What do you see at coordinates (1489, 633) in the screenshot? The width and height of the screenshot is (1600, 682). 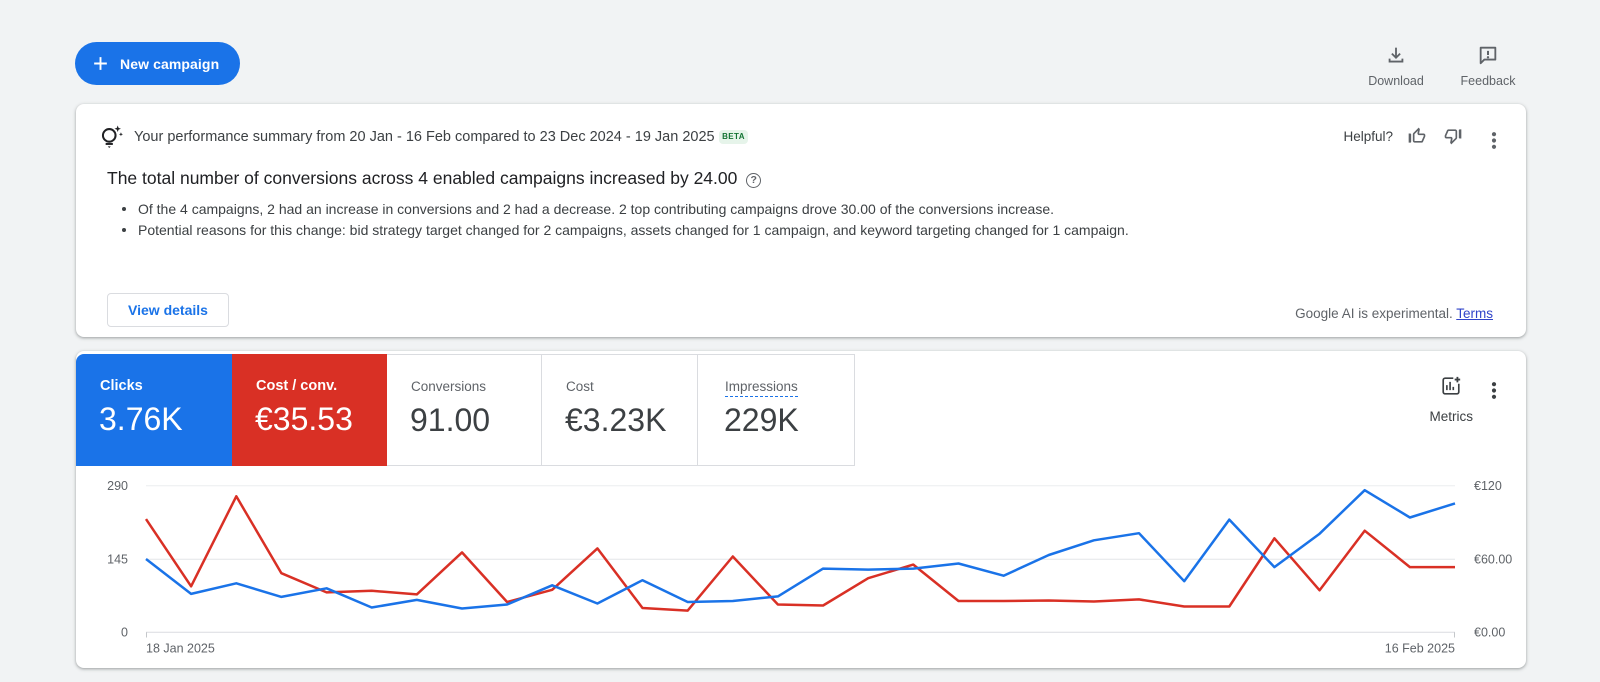 I see `svg-text: €0.00` at bounding box center [1489, 633].